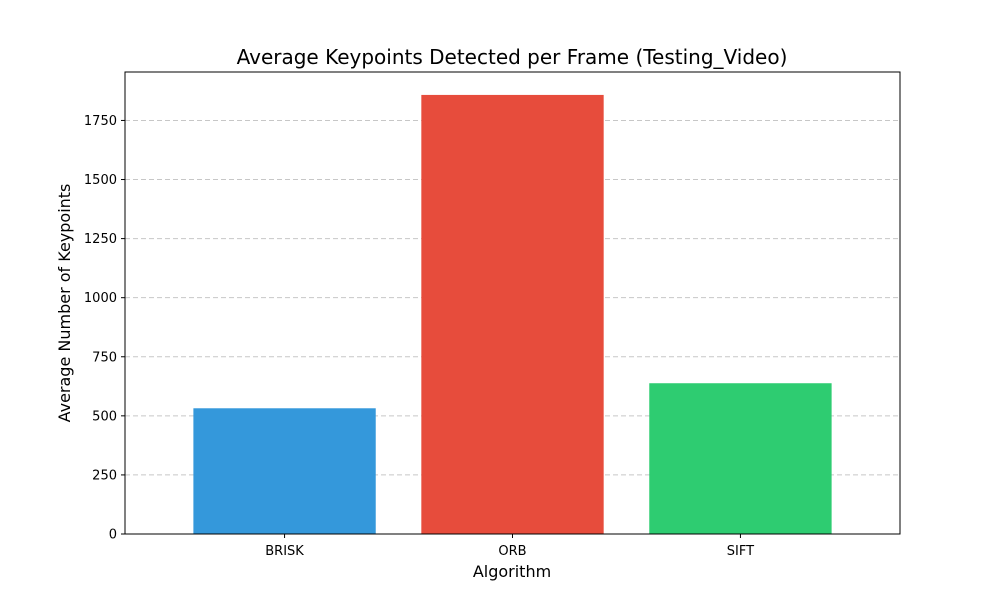  What do you see at coordinates (284, 551) in the screenshot?
I see `x-tick-label: BRISK` at bounding box center [284, 551].